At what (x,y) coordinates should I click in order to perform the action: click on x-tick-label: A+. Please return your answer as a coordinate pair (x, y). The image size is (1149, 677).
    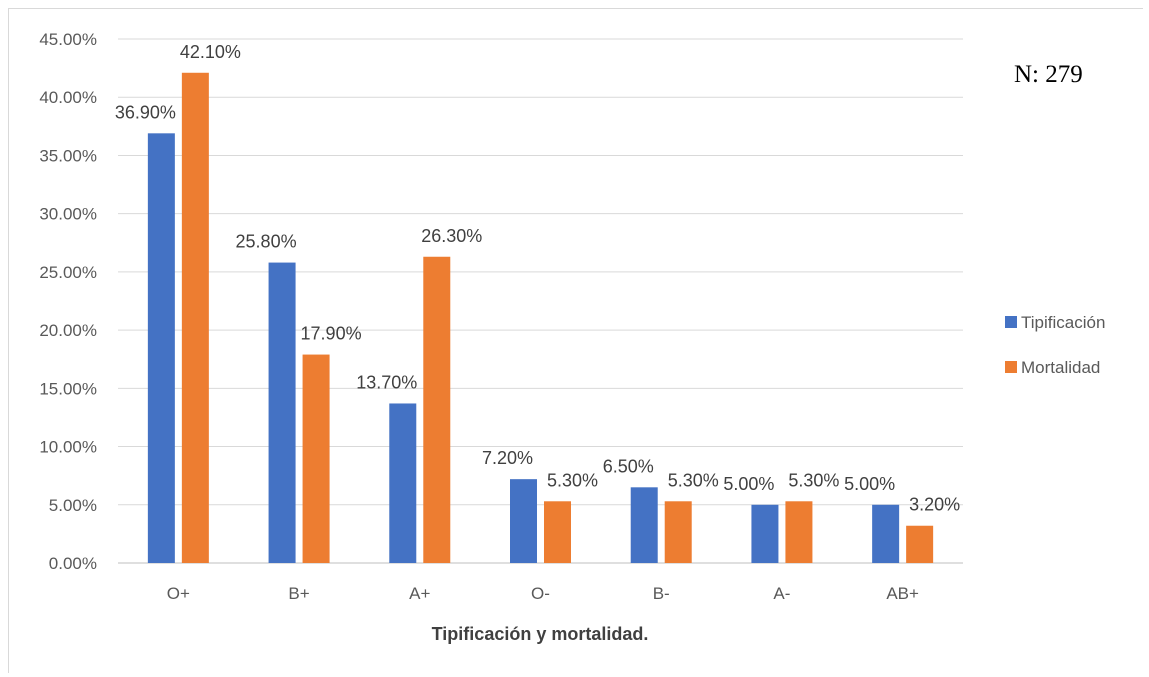
    Looking at the image, I should click on (419, 593).